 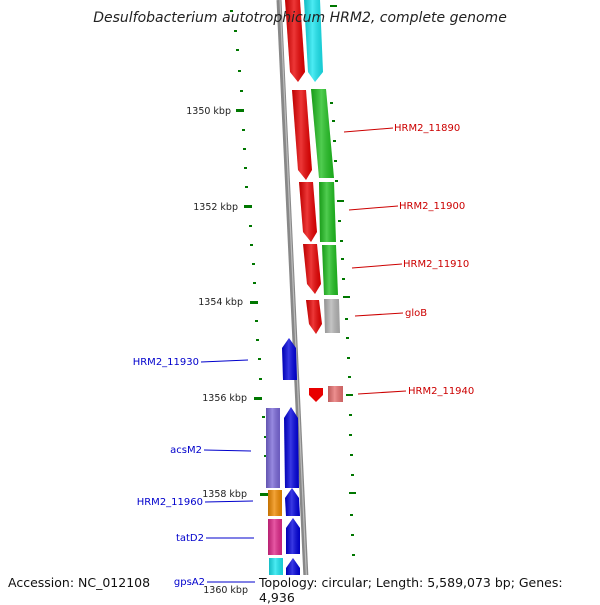 I want to click on gene-label: HRM2_11940, so click(x=441, y=391).